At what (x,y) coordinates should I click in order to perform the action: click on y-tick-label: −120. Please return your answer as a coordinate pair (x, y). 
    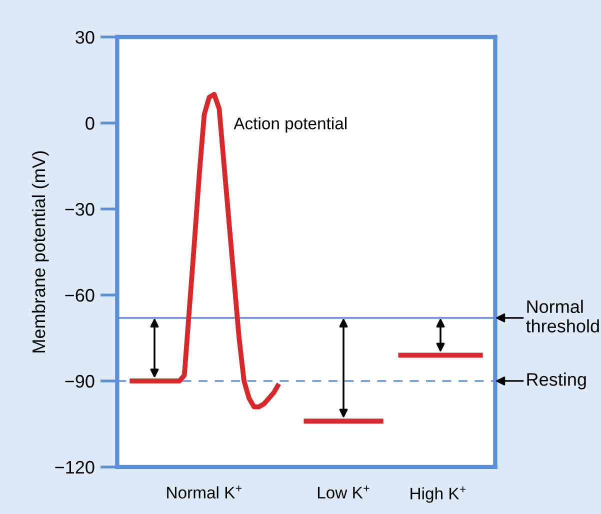
    Looking at the image, I should click on (74, 467).